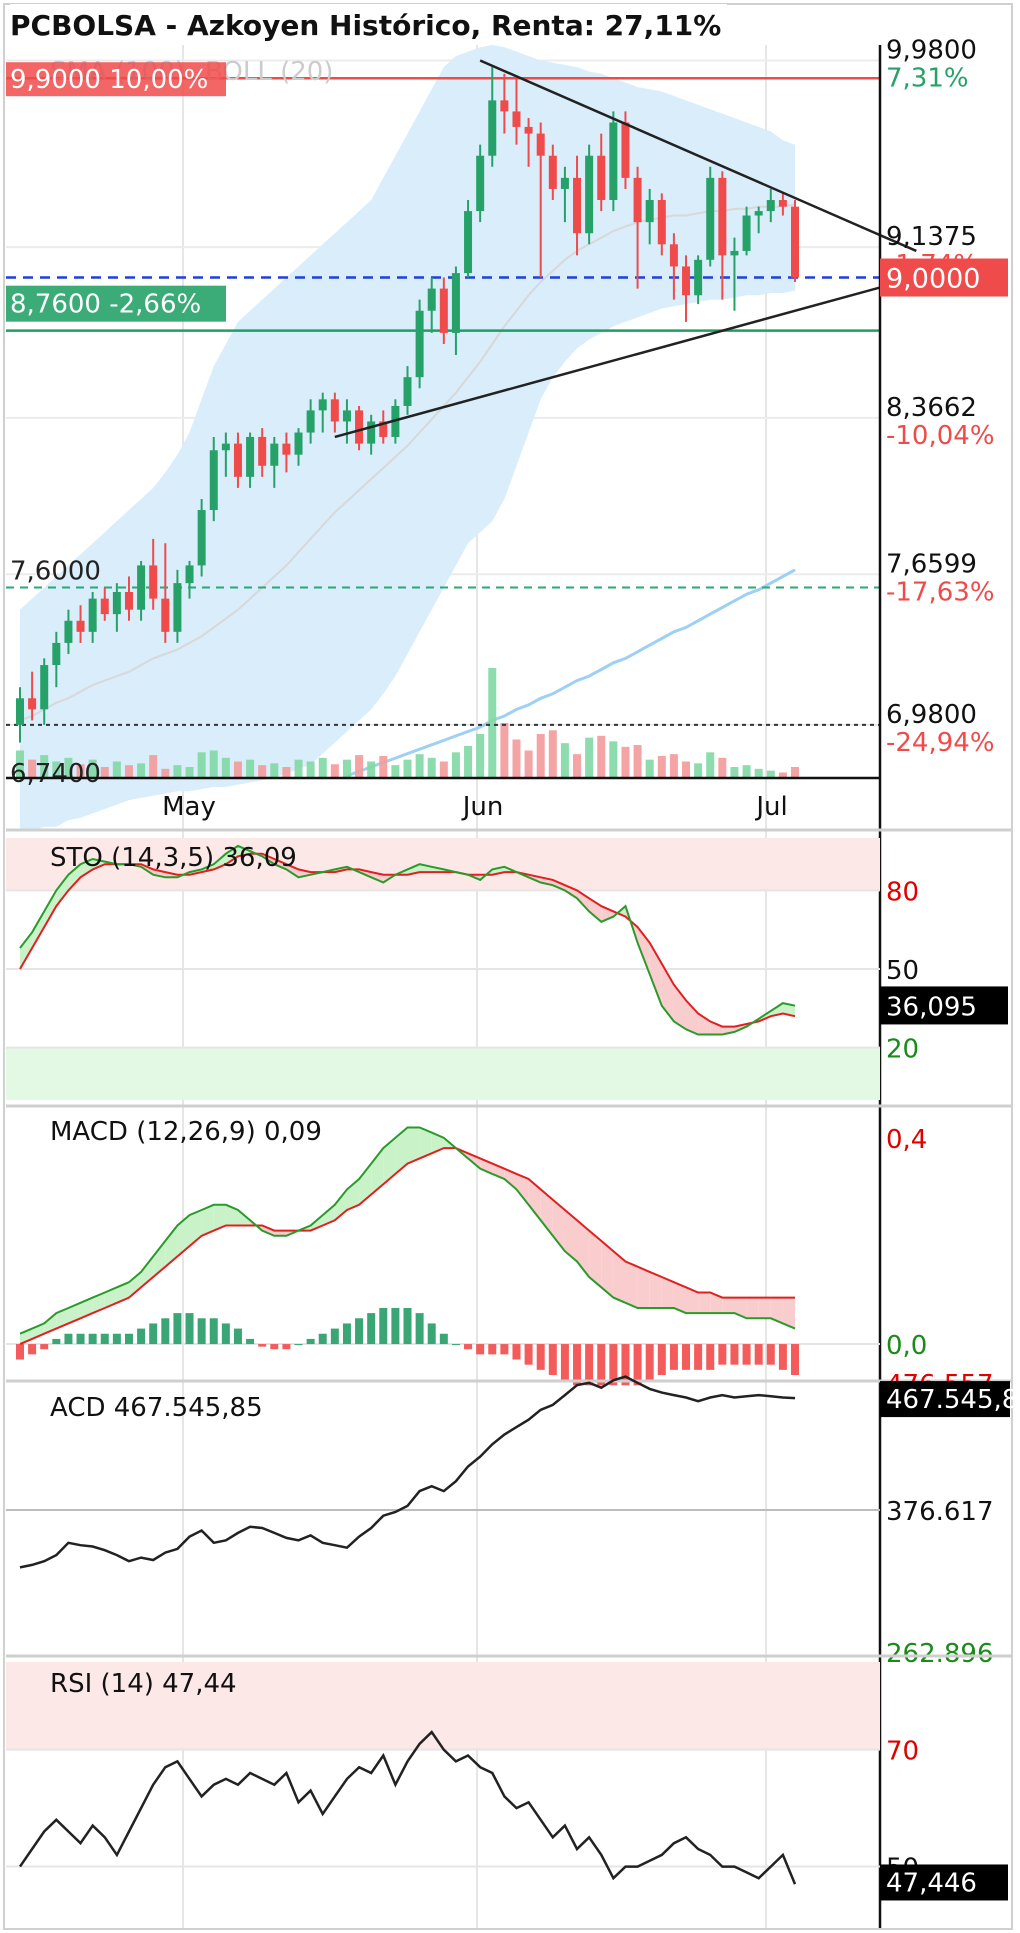 The width and height of the screenshot is (1020, 1933). Describe the element at coordinates (407, 1230) in the screenshot. I see `macd-line` at that location.